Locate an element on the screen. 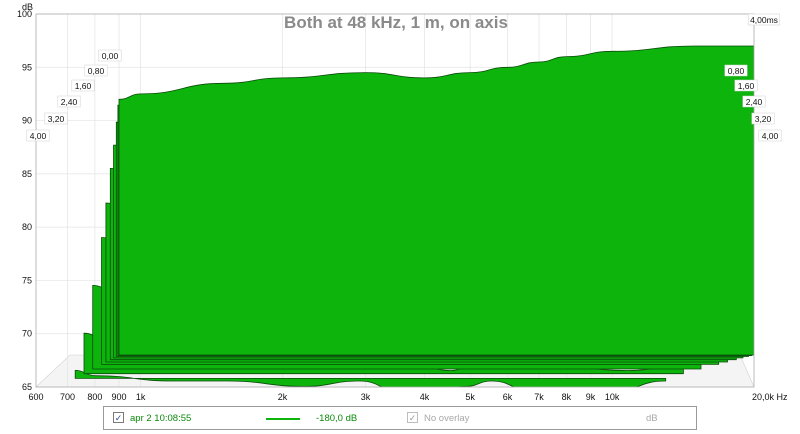 The image size is (800, 434). time-tick-left: 2,40 is located at coordinates (69, 102).